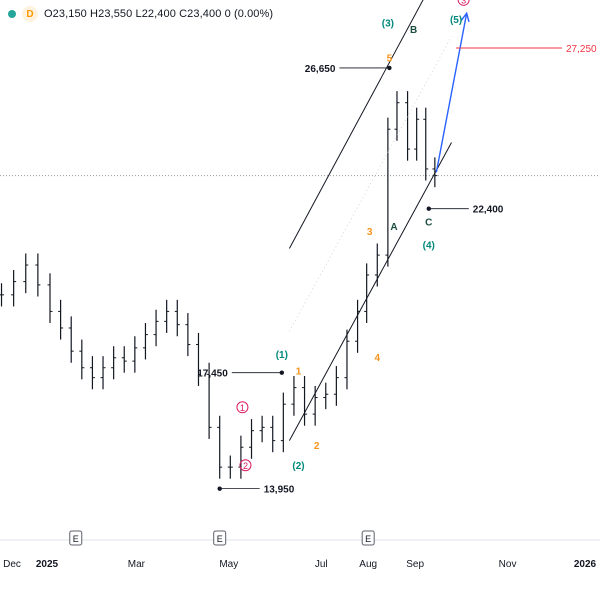 The image size is (600, 600). Describe the element at coordinates (428, 222) in the screenshot. I see `wave-label: C` at that location.